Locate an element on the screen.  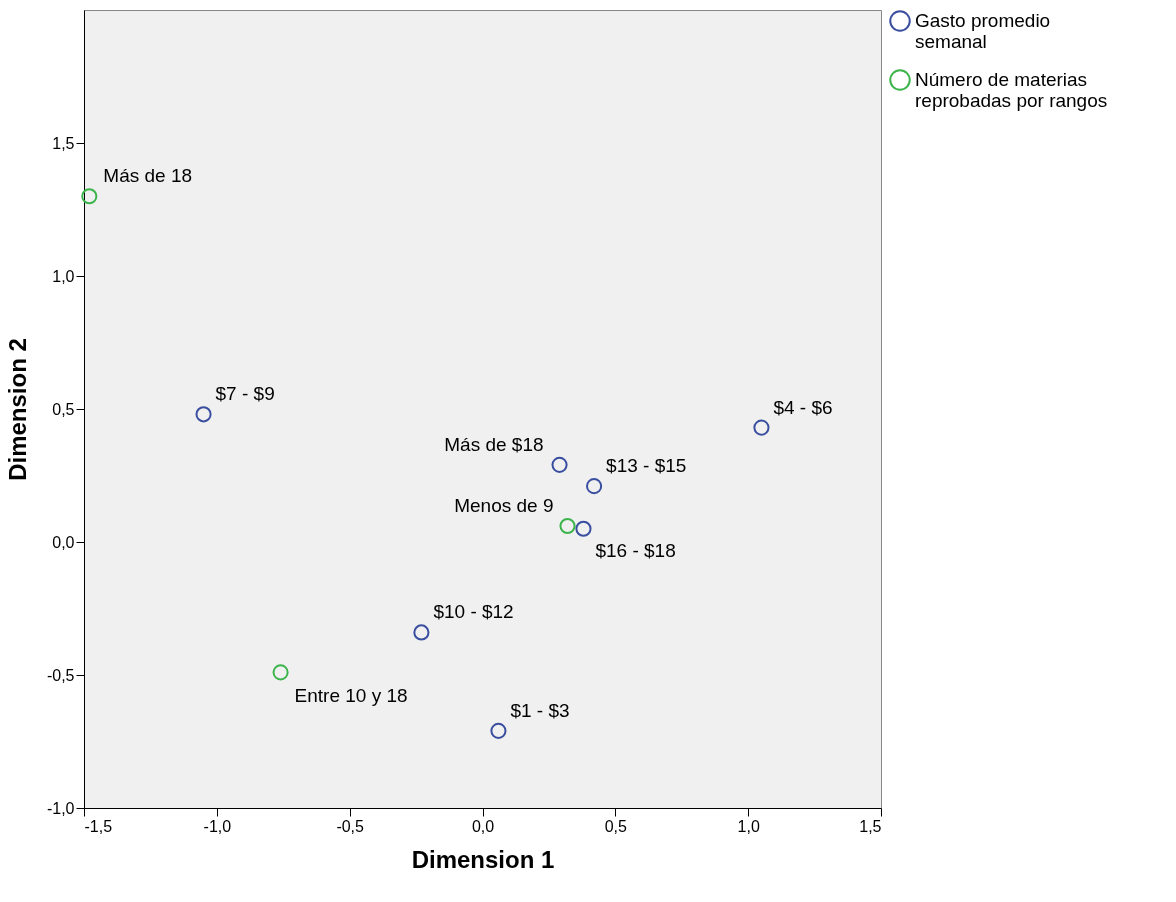
y-tick-label: 0,0 is located at coordinates (63, 542).